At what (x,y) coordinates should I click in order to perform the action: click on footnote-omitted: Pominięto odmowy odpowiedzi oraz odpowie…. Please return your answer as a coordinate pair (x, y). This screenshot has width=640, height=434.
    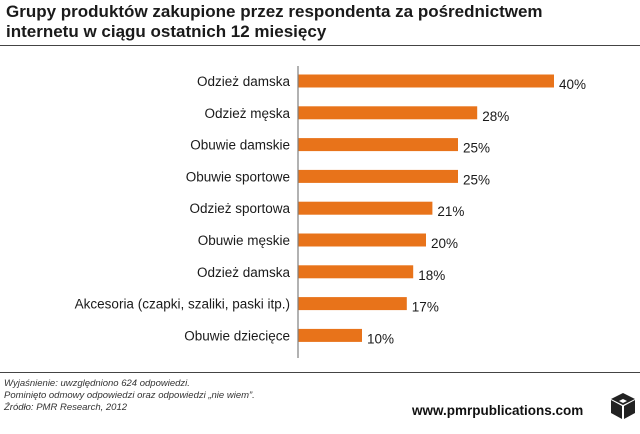
    Looking at the image, I should click on (129, 395).